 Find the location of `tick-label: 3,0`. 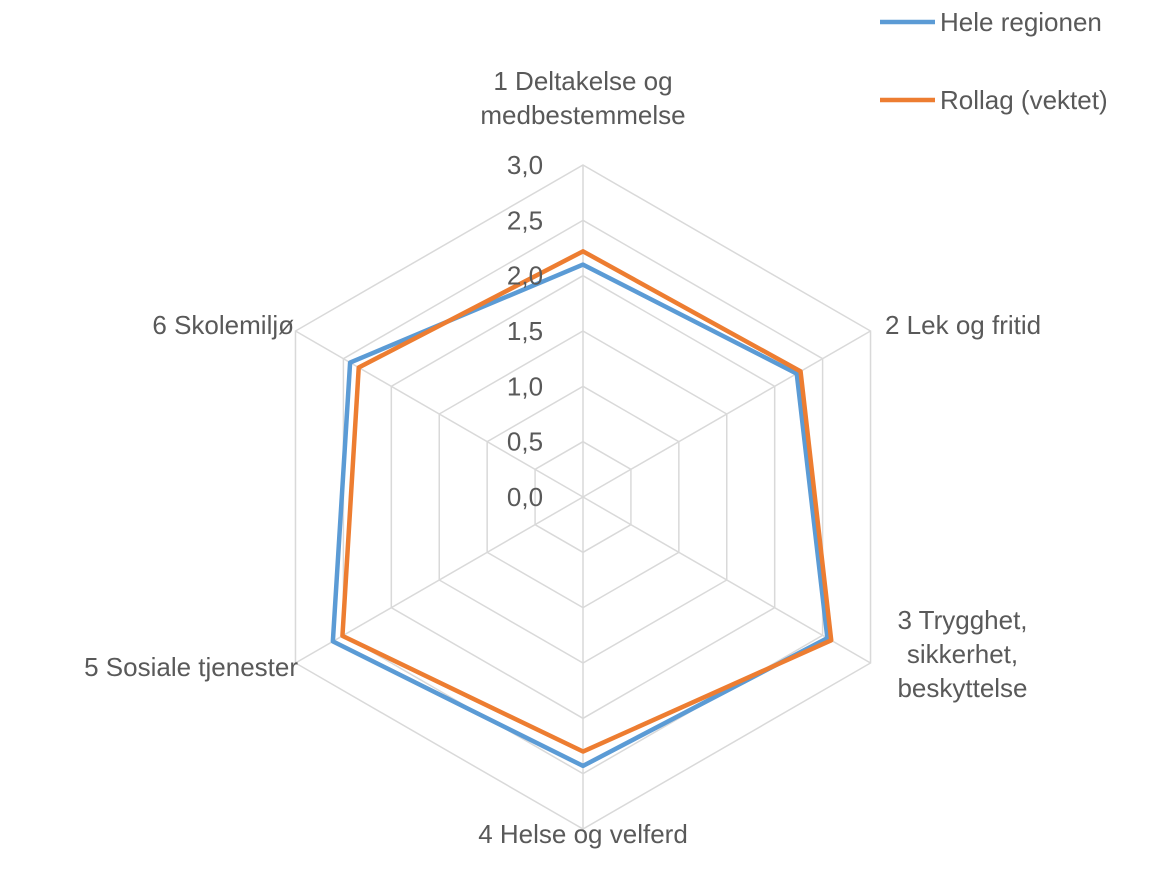

tick-label: 3,0 is located at coordinates (525, 165).